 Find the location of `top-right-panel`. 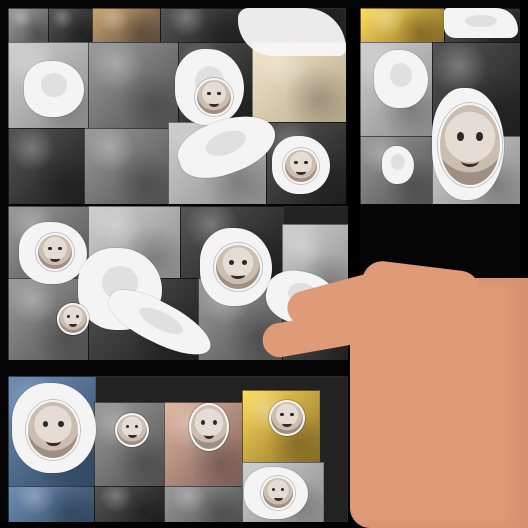

top-right-panel is located at coordinates (440, 106).